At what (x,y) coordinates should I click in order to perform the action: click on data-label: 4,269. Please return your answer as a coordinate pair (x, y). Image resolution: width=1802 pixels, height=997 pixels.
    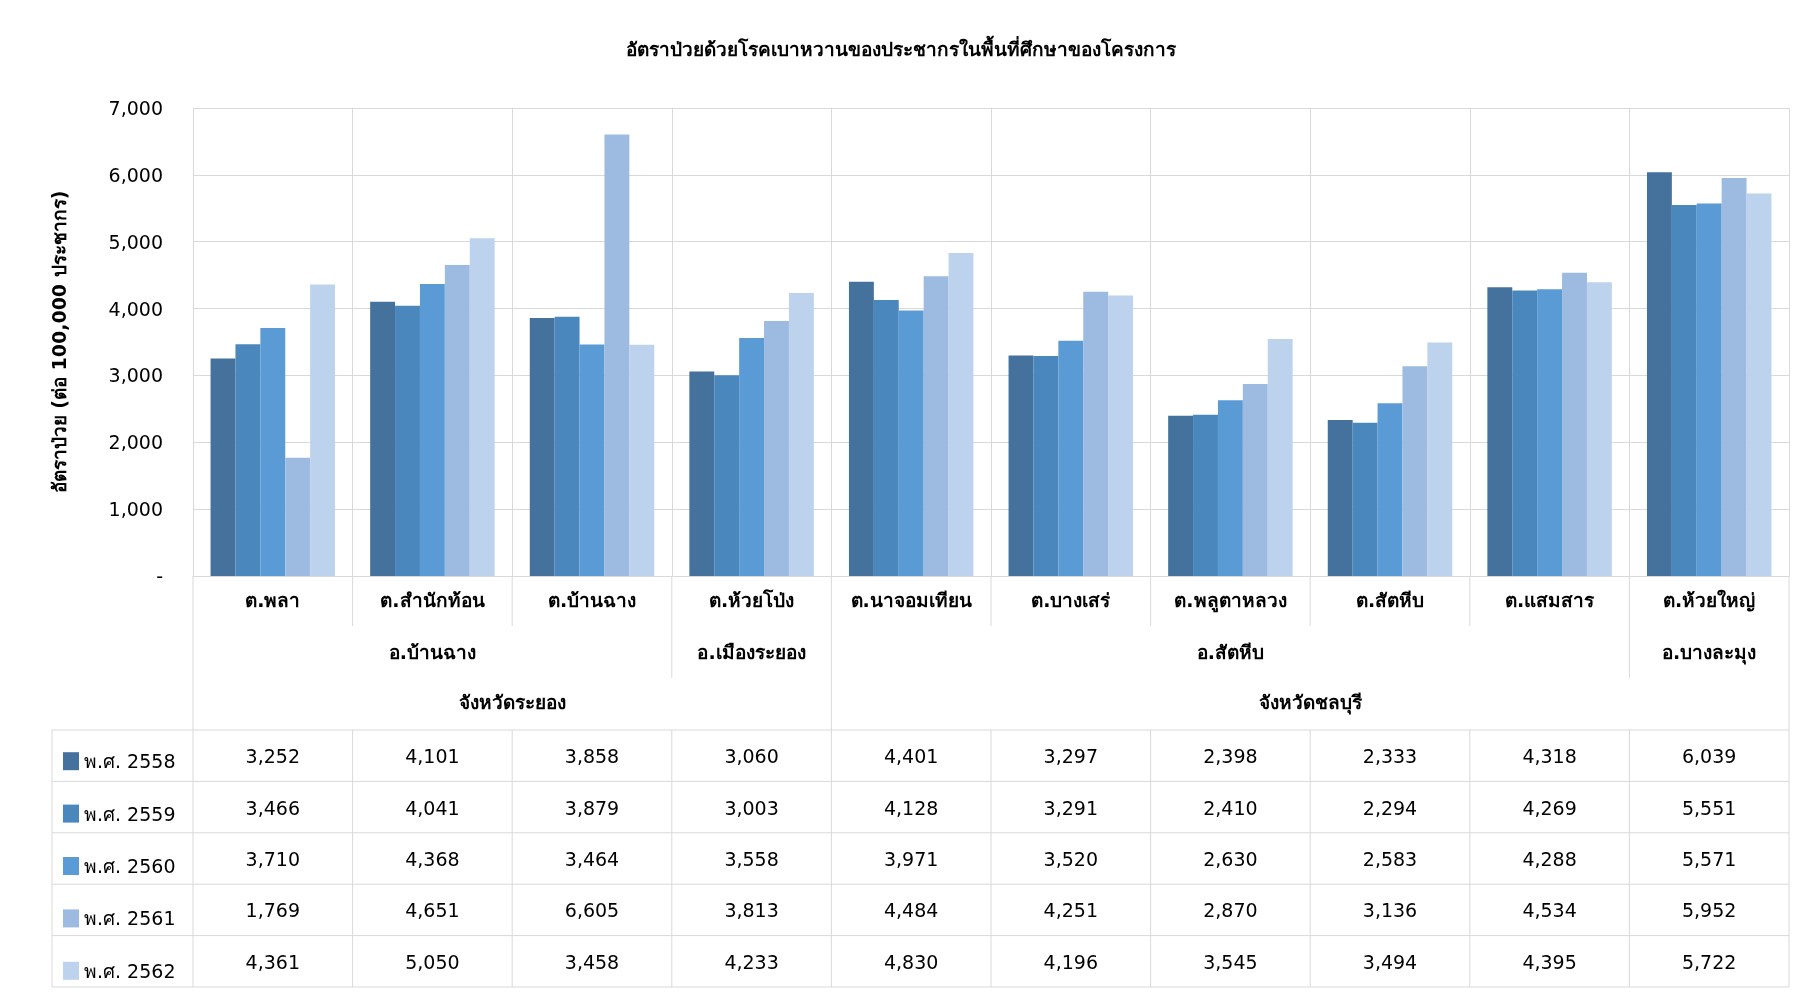
    Looking at the image, I should click on (1549, 807).